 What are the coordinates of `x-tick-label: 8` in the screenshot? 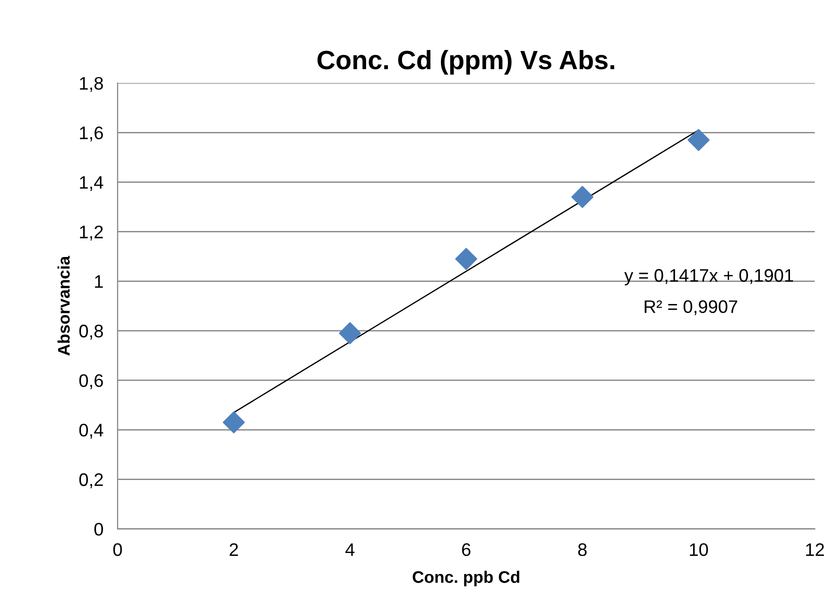 It's located at (582, 549).